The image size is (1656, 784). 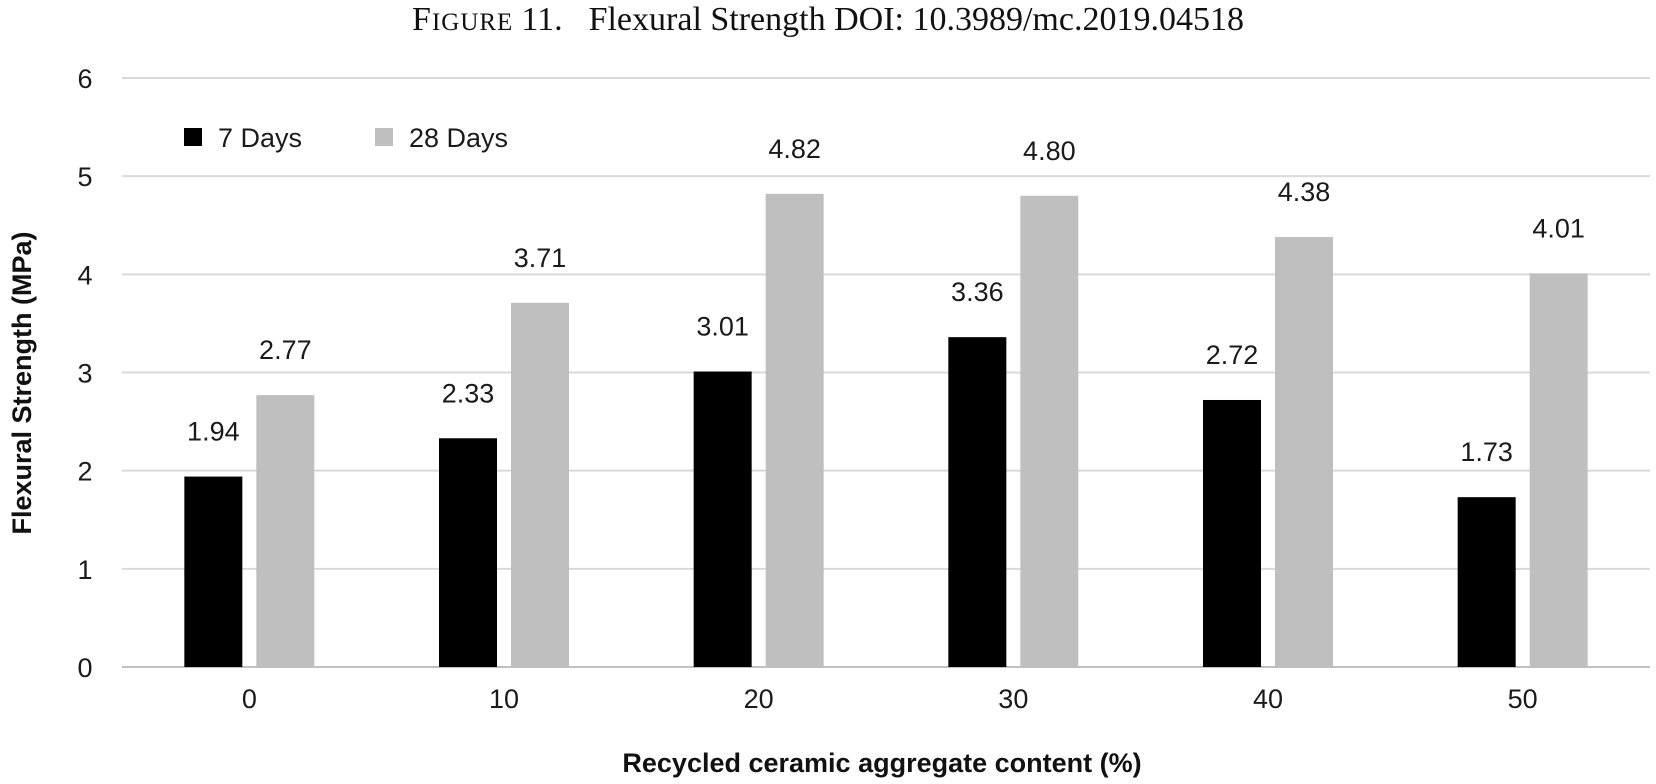 What do you see at coordinates (722, 327) in the screenshot?
I see `data-label: 3.01` at bounding box center [722, 327].